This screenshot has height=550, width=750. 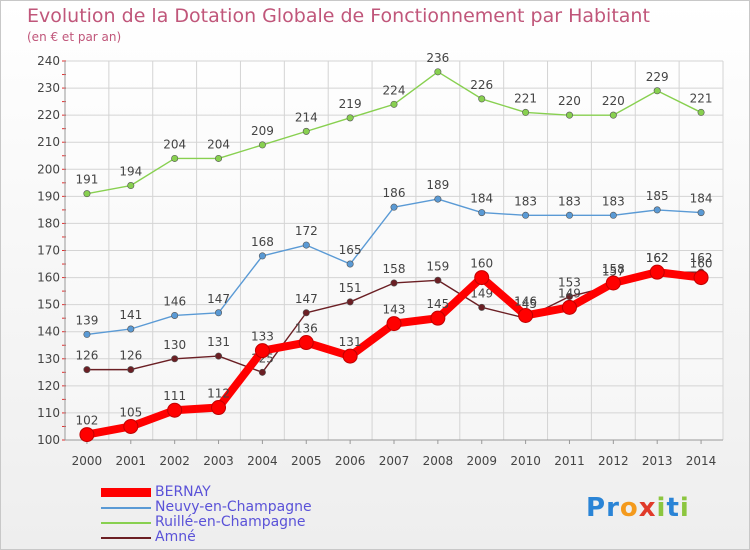 I want to click on x-tick-label: 2006, so click(x=350, y=461).